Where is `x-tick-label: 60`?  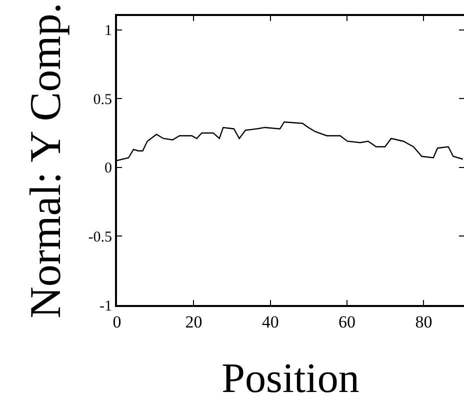
x-tick-label: 60 is located at coordinates (347, 322).